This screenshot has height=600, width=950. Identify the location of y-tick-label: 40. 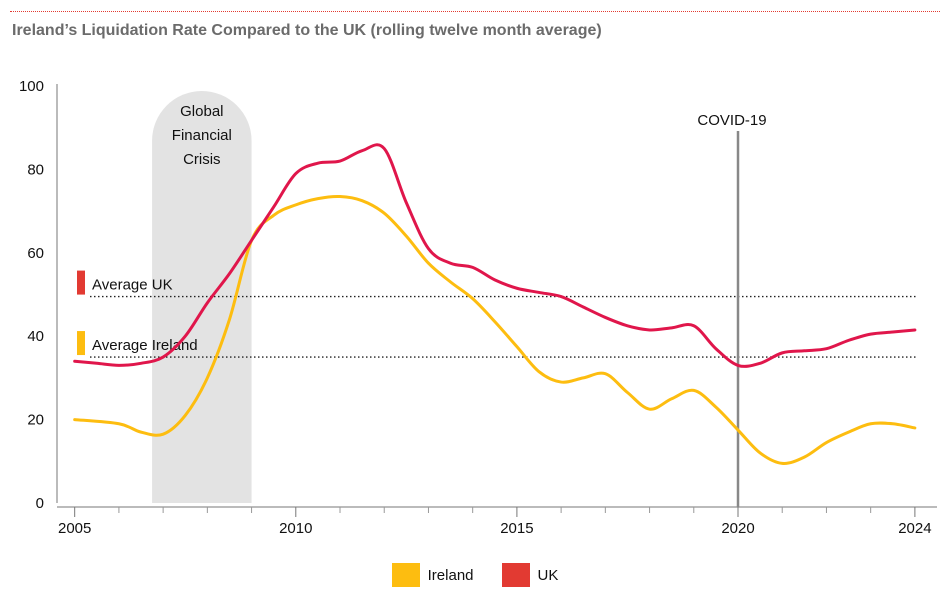
(35, 336).